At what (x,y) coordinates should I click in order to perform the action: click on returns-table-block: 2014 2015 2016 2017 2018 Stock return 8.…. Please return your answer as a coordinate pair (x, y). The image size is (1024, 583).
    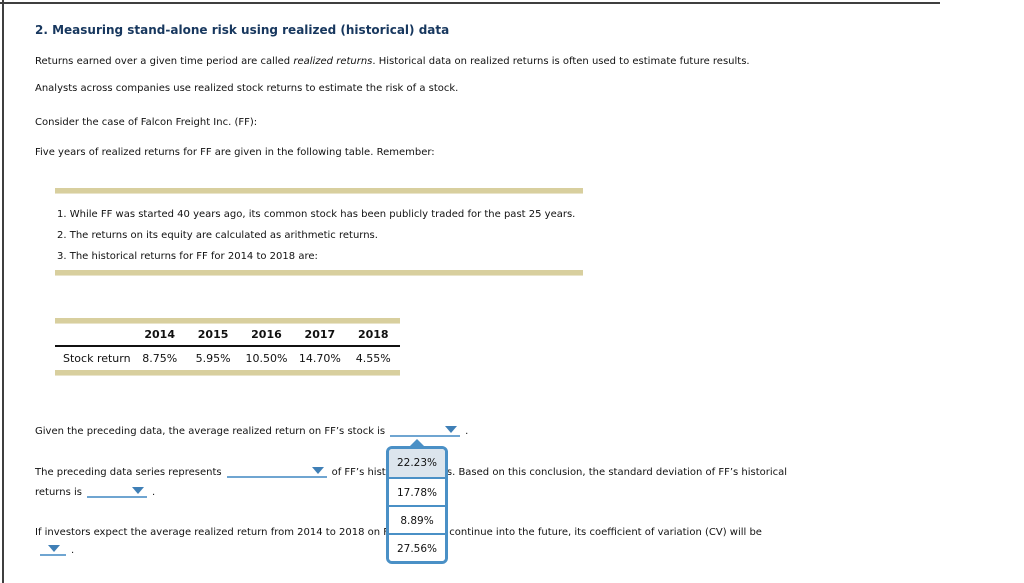
    Looking at the image, I should click on (227, 347).